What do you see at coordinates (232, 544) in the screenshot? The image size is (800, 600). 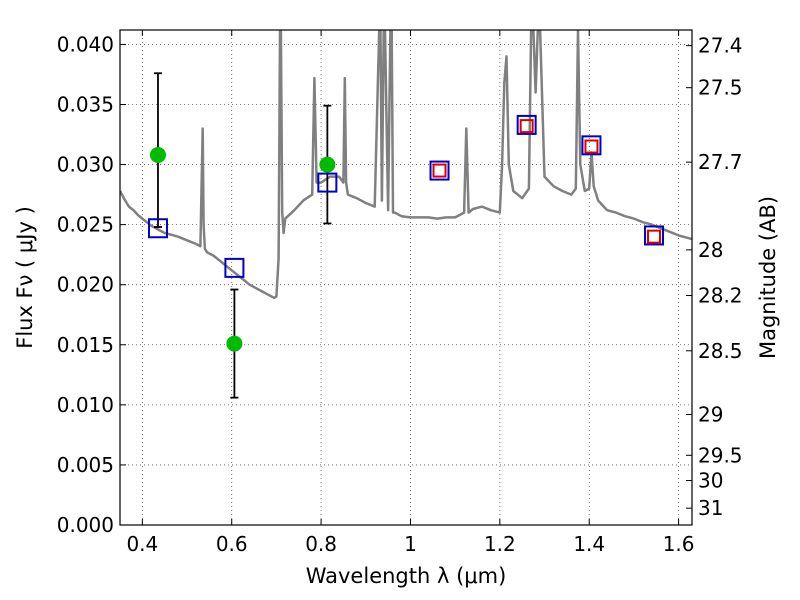 I see `x-tick-label: 0.6` at bounding box center [232, 544].